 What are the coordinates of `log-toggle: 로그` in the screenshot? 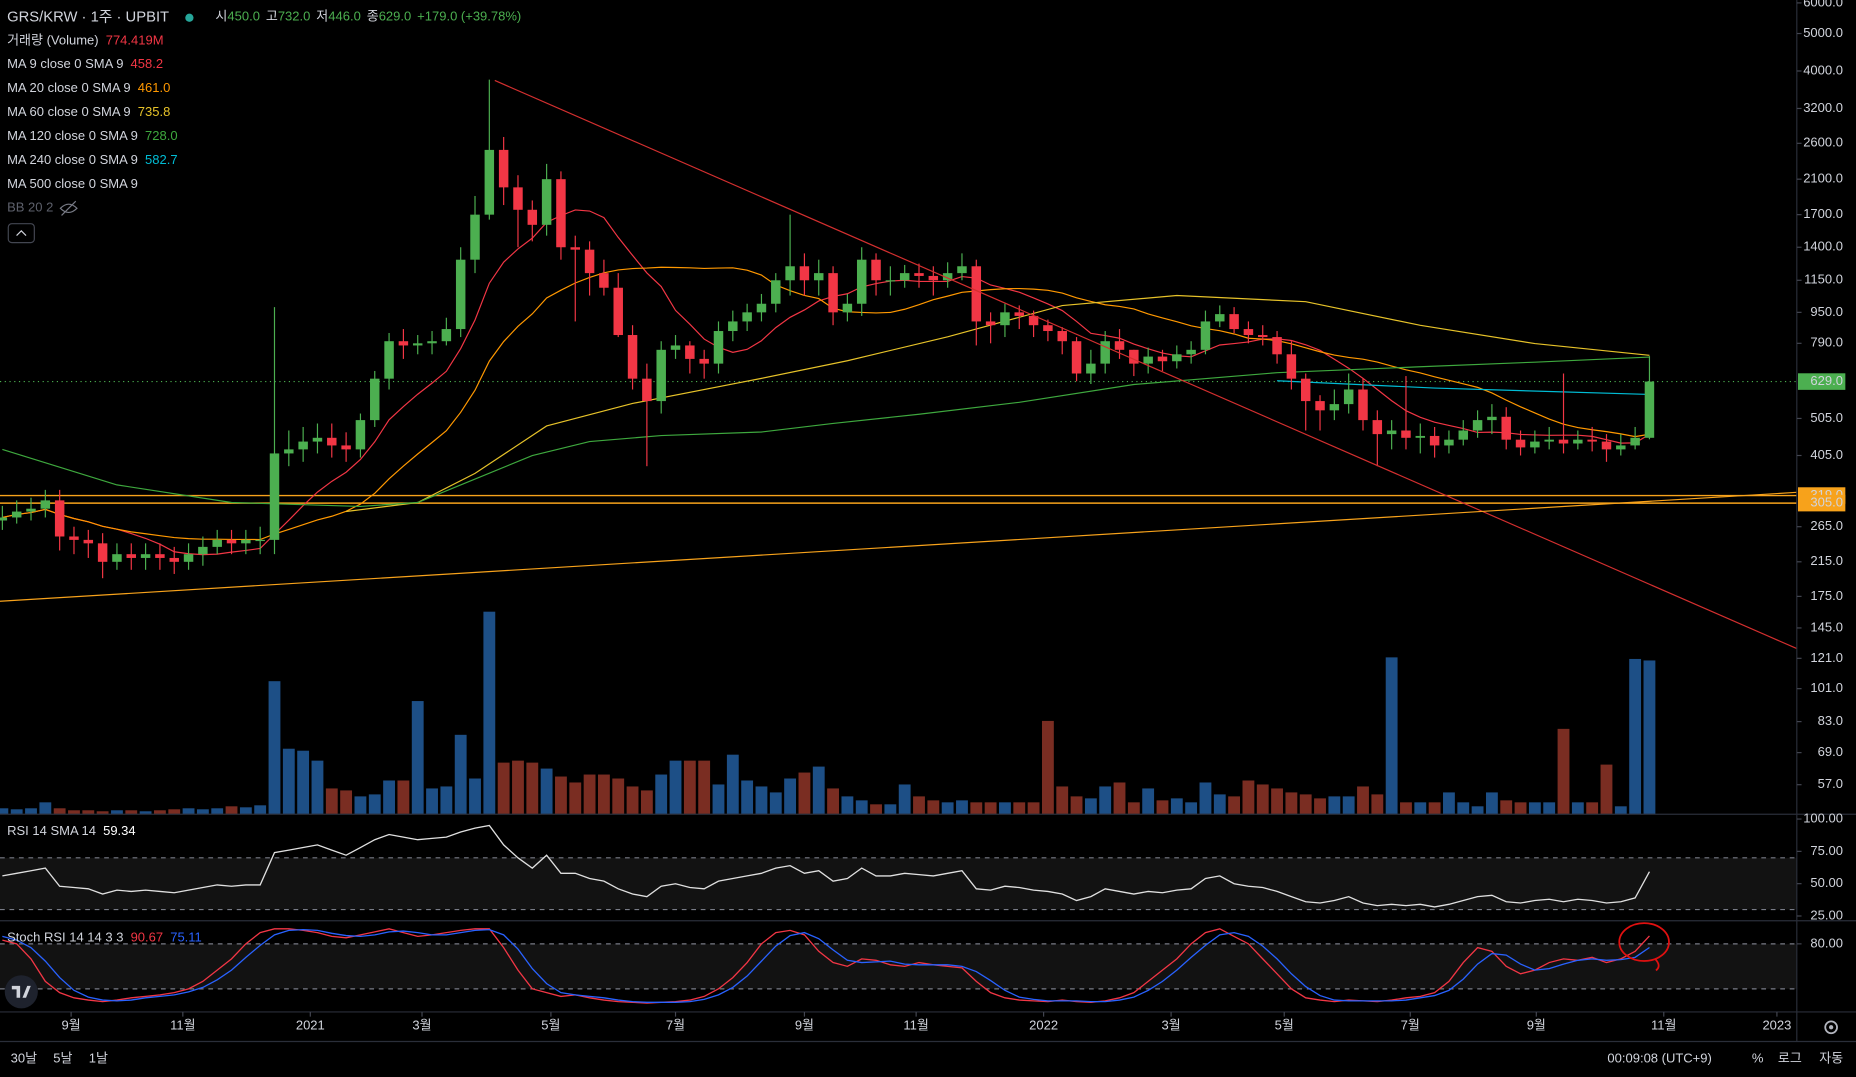 It's located at (1790, 1058).